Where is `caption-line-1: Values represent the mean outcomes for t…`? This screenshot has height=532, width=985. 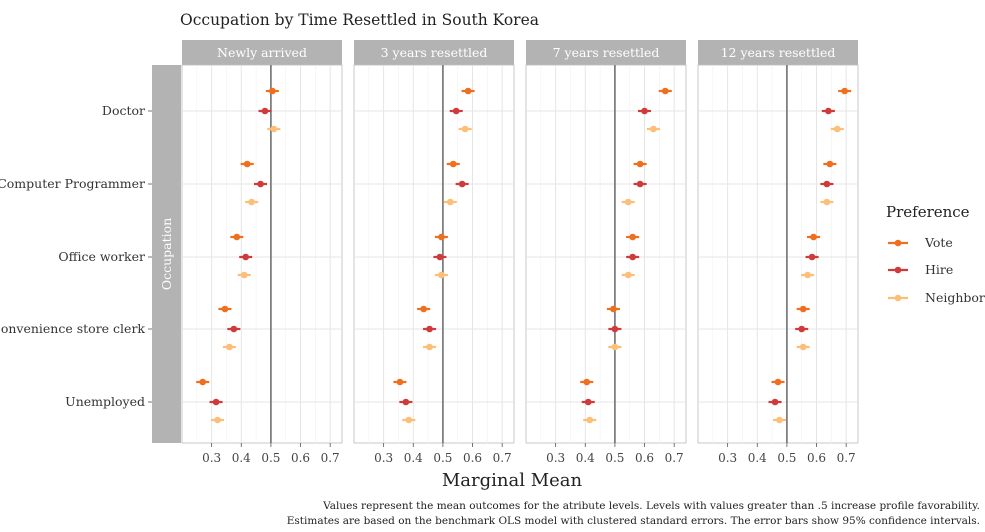
caption-line-1: Values represent the mean outcomes for t… is located at coordinates (651, 506).